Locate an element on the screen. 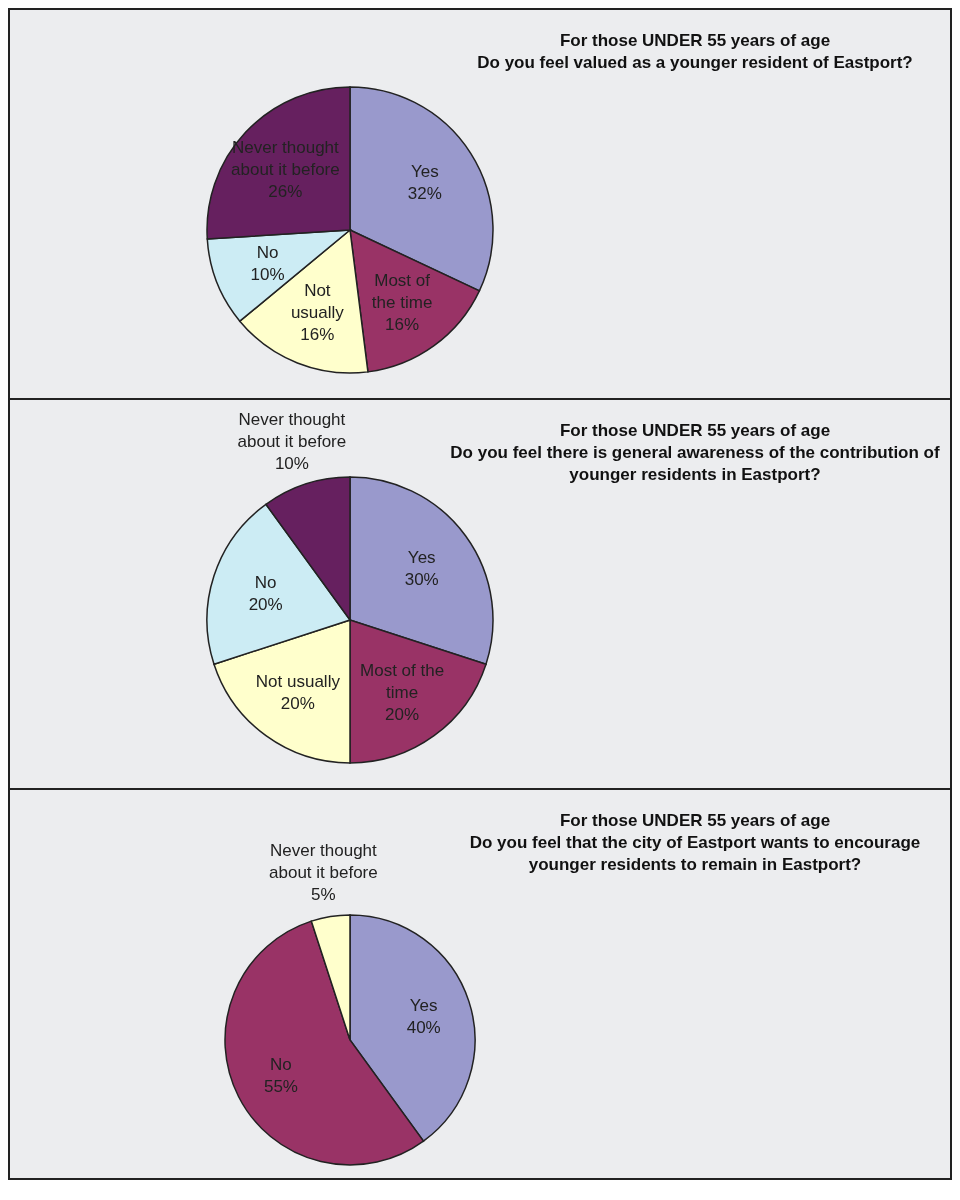 The image size is (960, 1200). data-label: 26% is located at coordinates (285, 191).